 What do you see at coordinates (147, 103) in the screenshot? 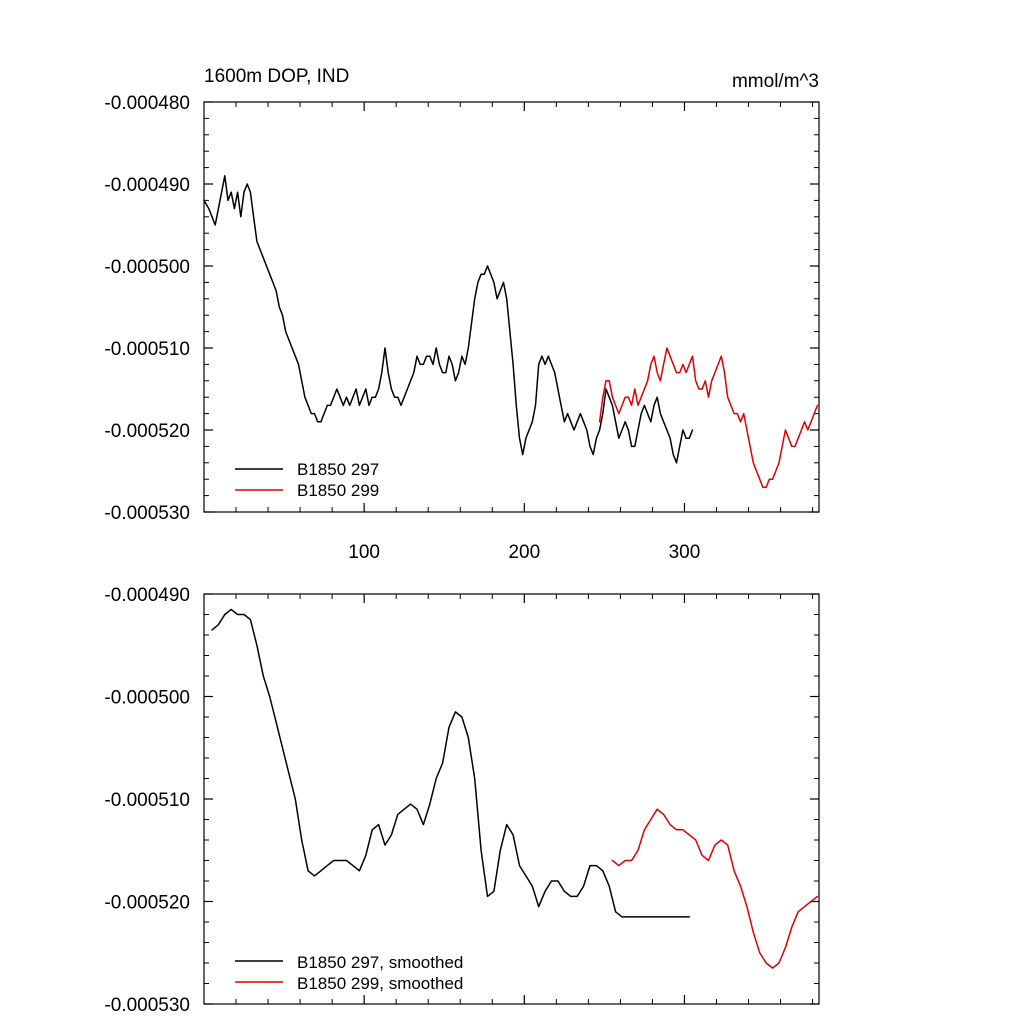
I see `y-tick-label: -0.000480` at bounding box center [147, 103].